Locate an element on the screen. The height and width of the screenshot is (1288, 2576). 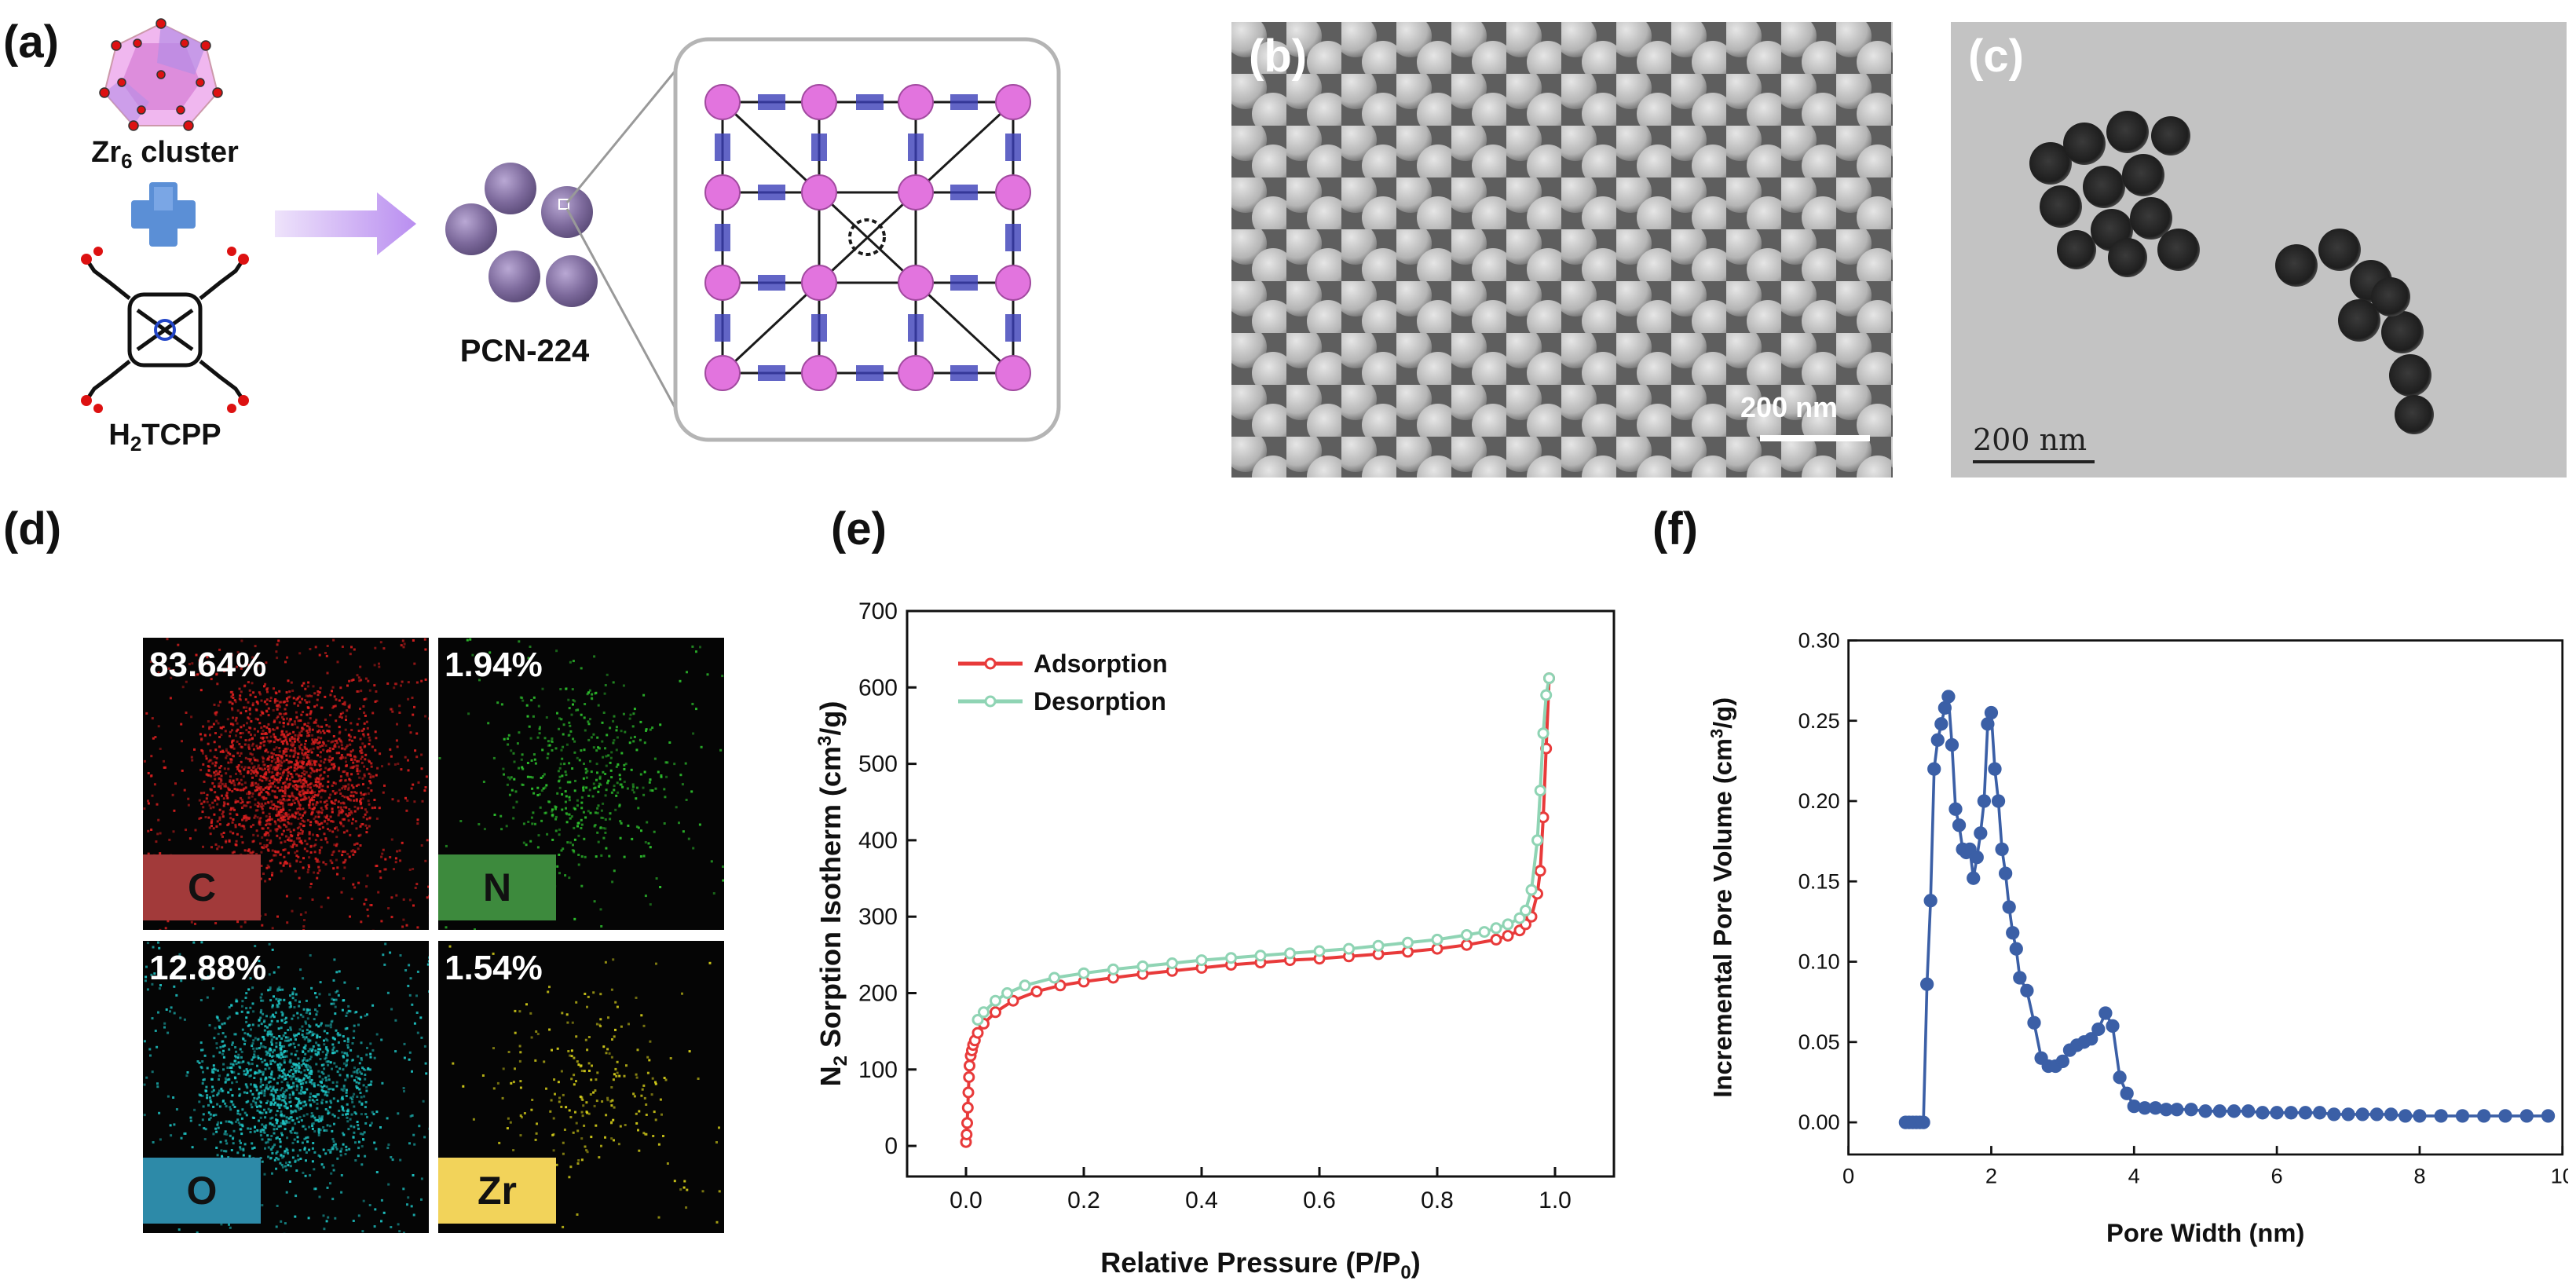
h2tcpp-label: H2TCPP is located at coordinates (164, 438).